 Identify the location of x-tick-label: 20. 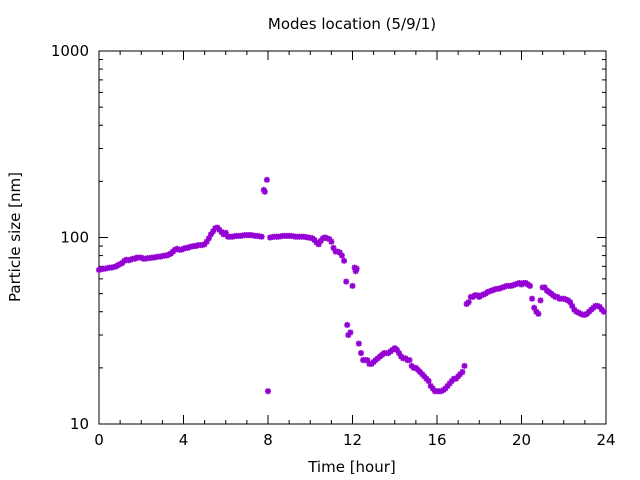
(521, 440).